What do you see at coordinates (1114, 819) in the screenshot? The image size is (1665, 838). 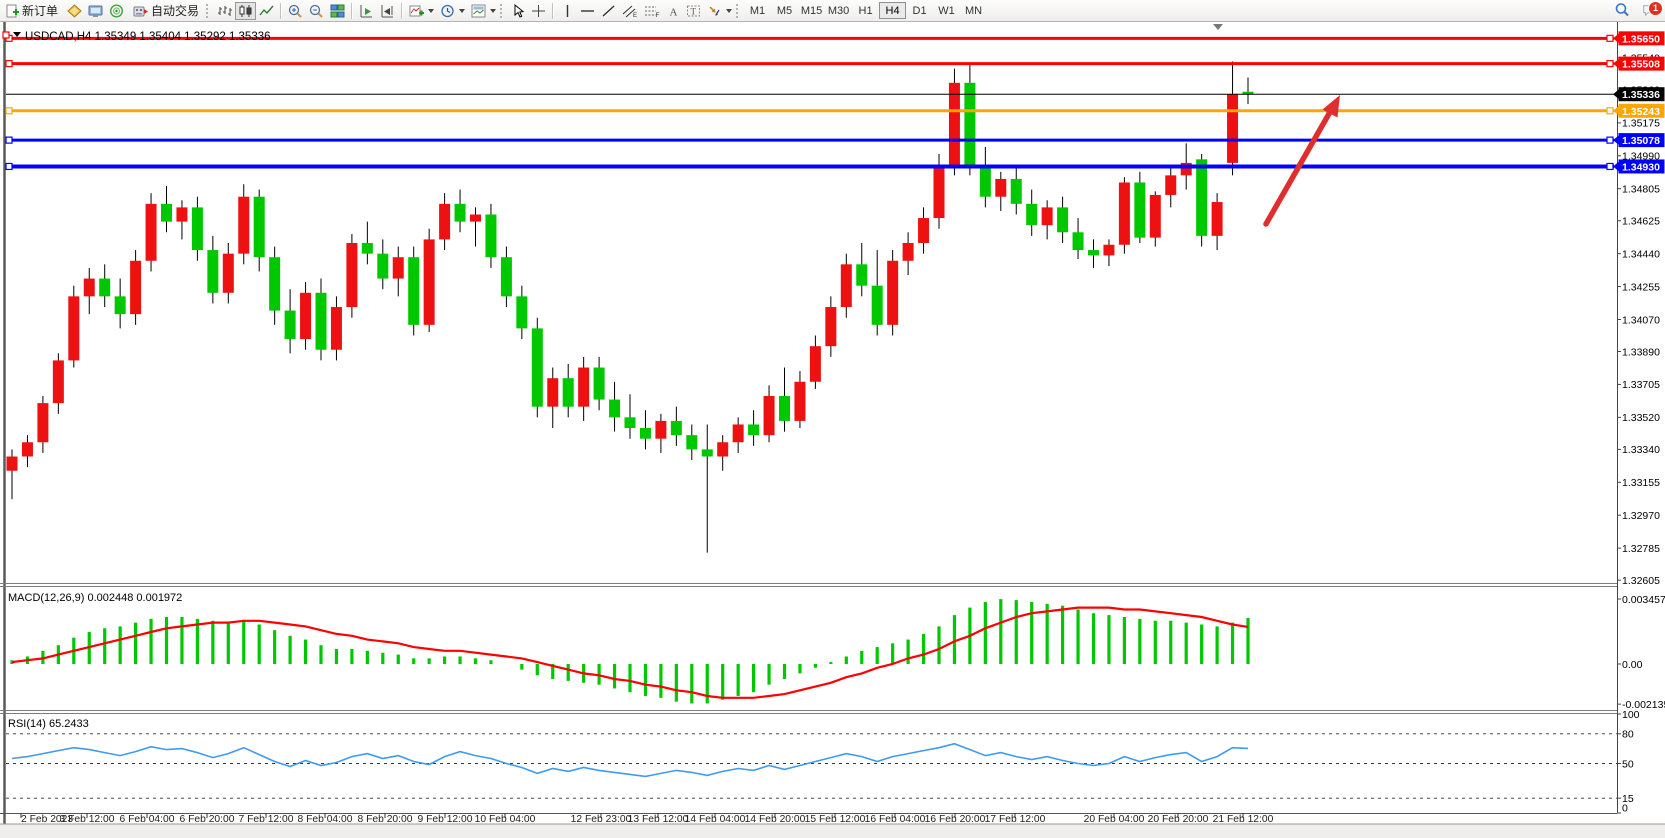 I see `time-label: 20 Feb 04:00` at bounding box center [1114, 819].